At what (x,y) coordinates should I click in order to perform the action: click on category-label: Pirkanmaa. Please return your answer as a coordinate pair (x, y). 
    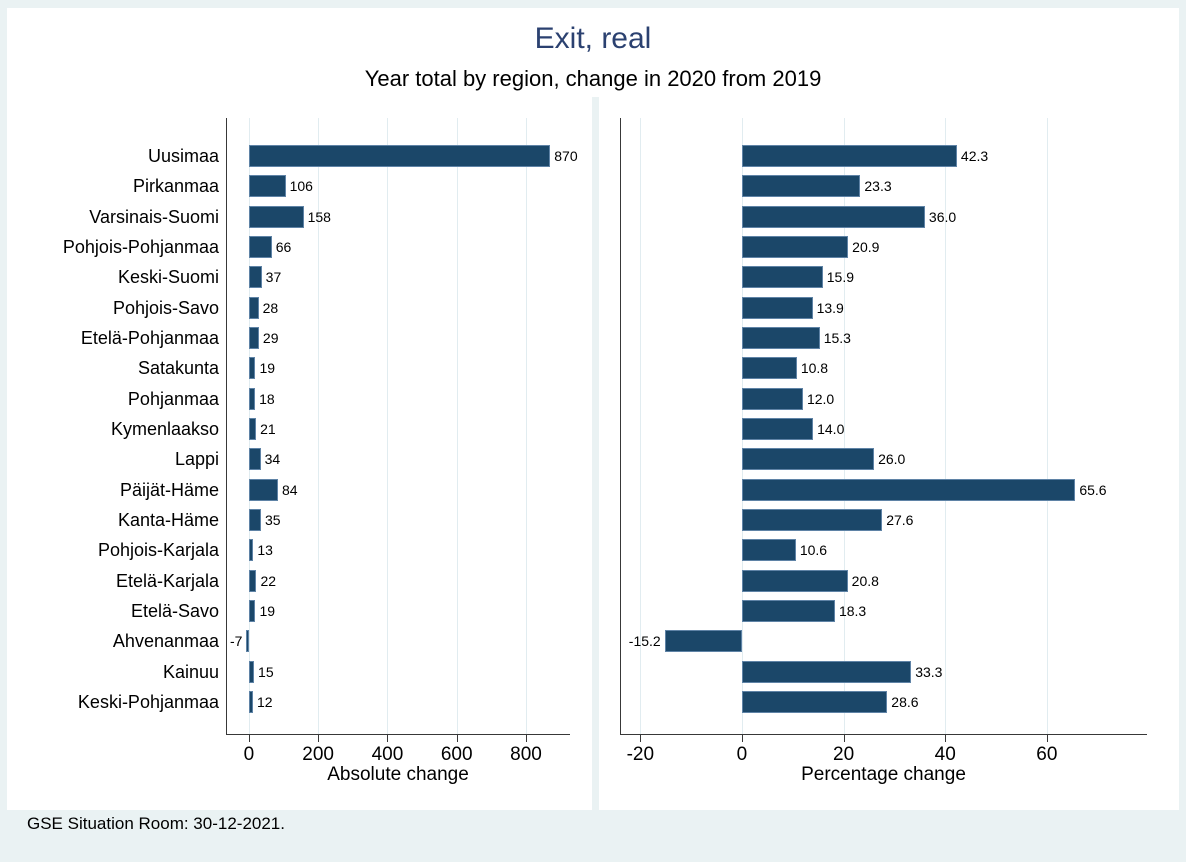
    Looking at the image, I should click on (175, 186).